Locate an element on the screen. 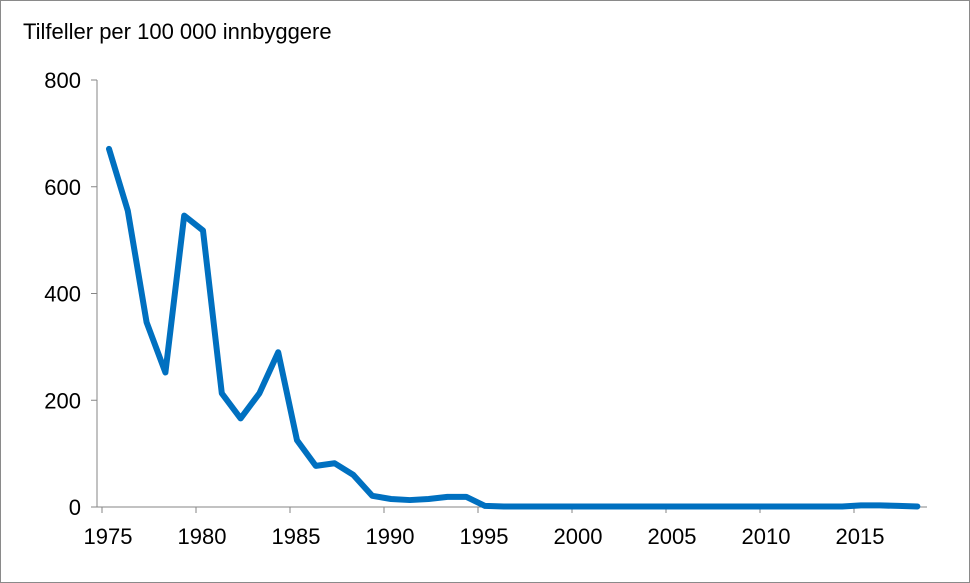 This screenshot has width=970, height=583. y-tick-label: 0 is located at coordinates (75, 507).